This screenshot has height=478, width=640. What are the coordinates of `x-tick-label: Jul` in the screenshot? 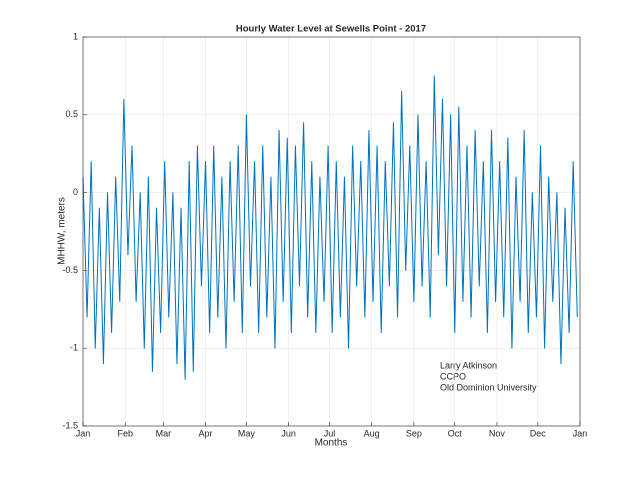 It's located at (330, 433).